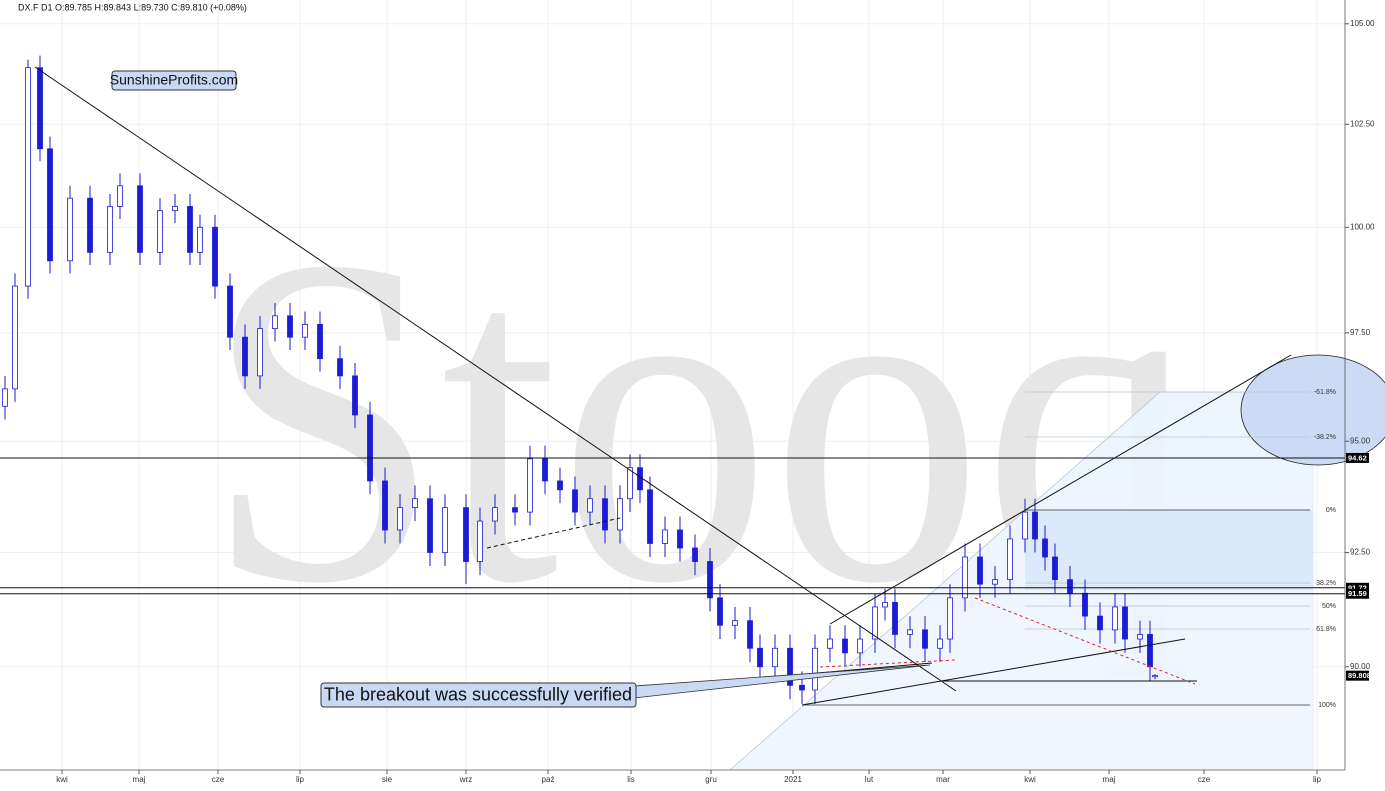  Describe the element at coordinates (943, 779) in the screenshot. I see `x-tick-label: mar` at that location.